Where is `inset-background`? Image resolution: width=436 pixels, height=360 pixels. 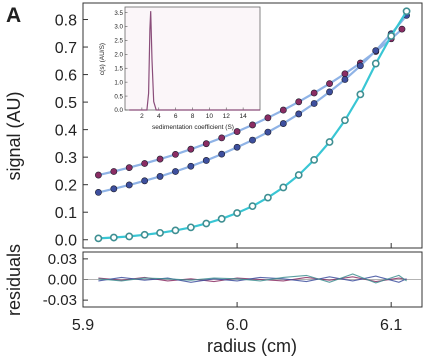
inset-background is located at coordinates (192, 58).